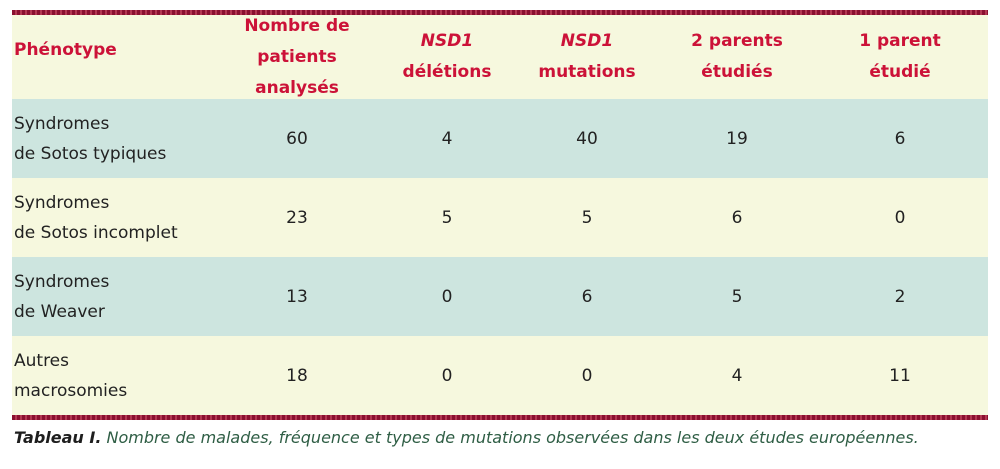 The width and height of the screenshot is (1000, 469). I want to click on phenotype-line2: de Sotos typiques, so click(90, 153).